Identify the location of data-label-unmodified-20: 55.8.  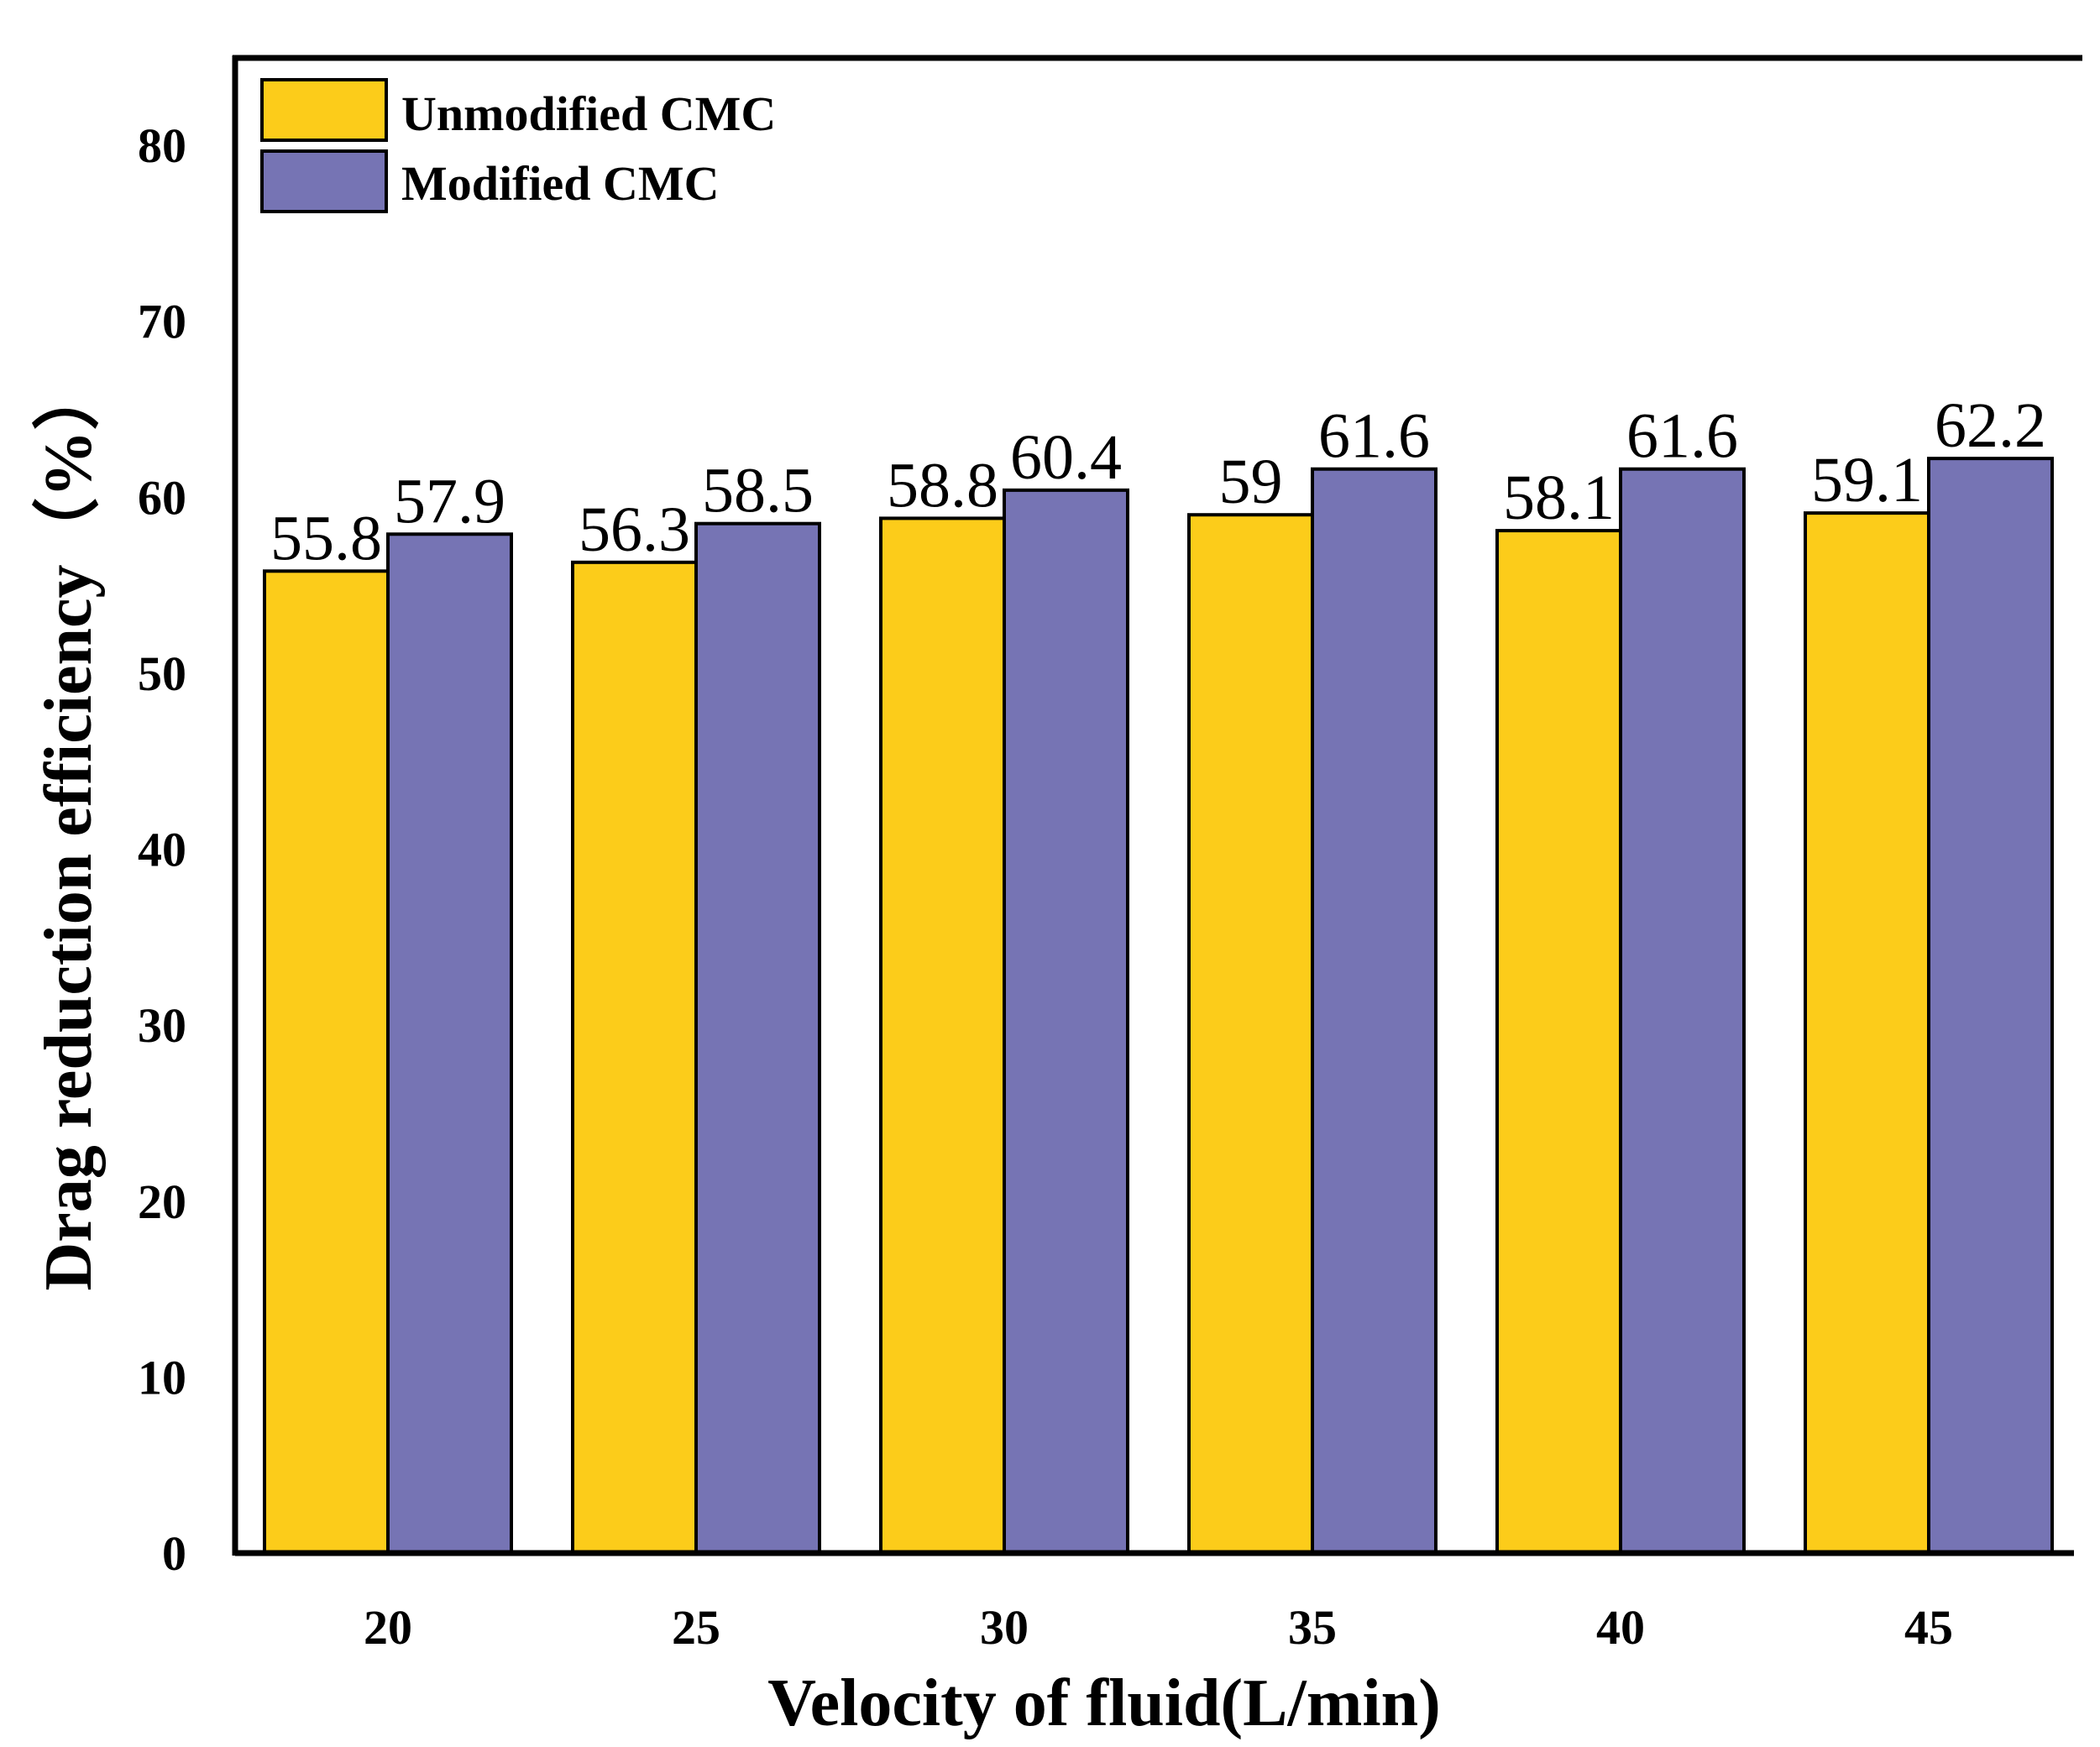
(326, 538).